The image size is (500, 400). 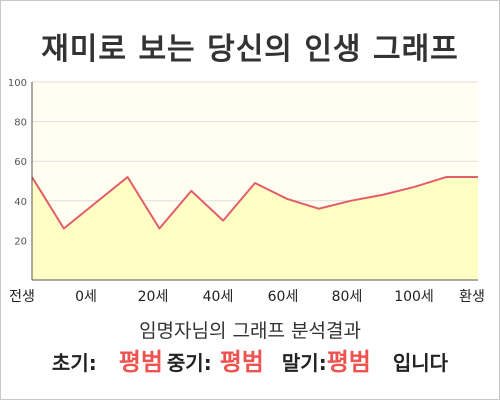 I want to click on x-tick-label: 전생, so click(x=22, y=297).